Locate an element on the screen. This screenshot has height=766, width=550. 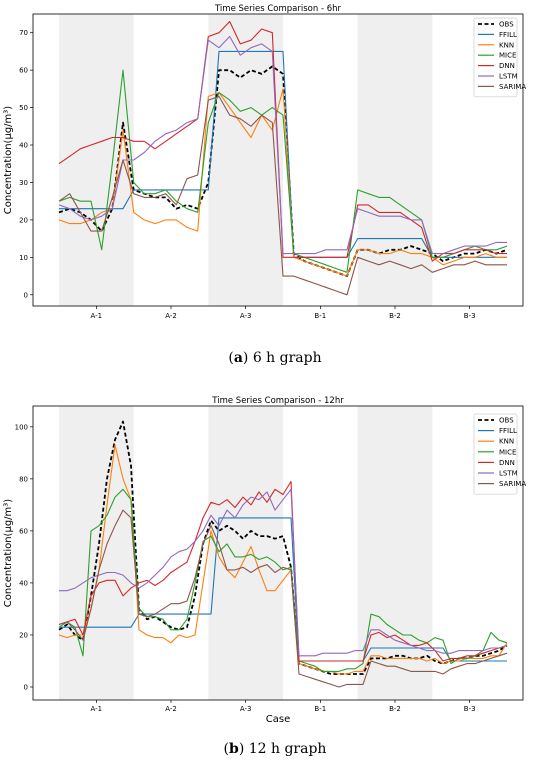
chart-title: Time Series Comparison - 12hr is located at coordinates (277, 401).